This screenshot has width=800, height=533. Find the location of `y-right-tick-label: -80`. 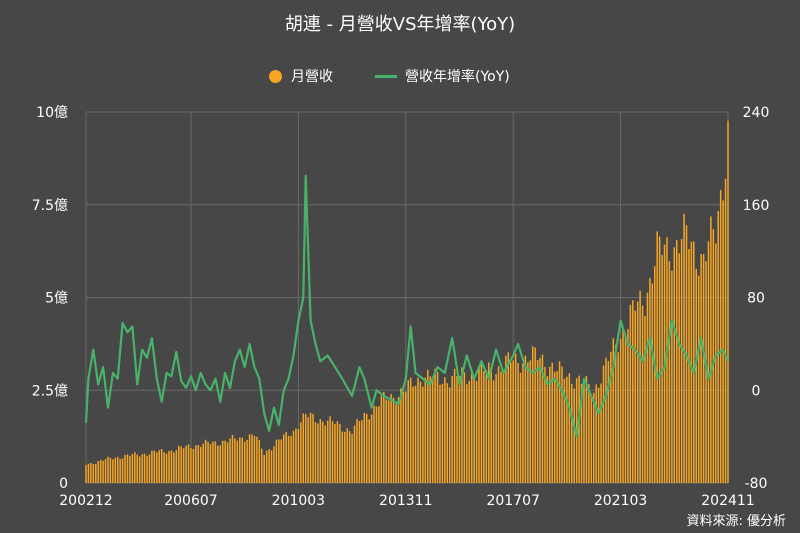

y-right-tick-label: -80 is located at coordinates (756, 484).